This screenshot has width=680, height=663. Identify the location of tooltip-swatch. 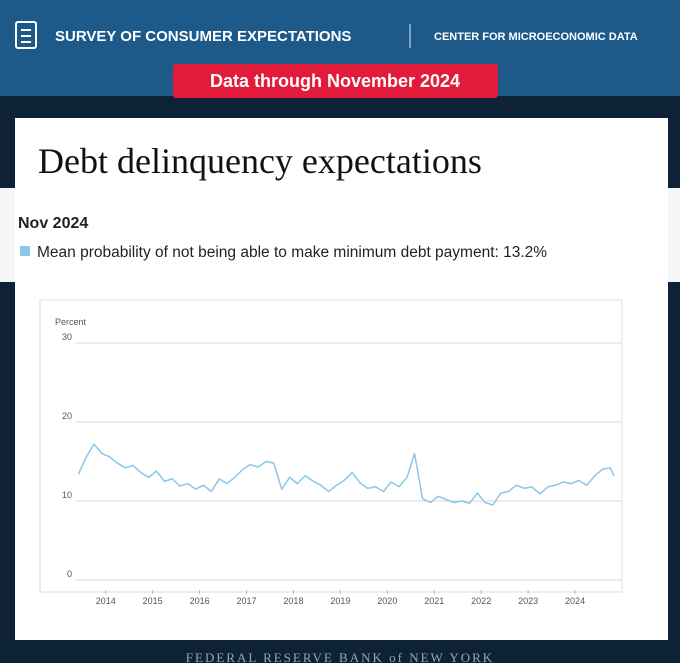
(25, 251).